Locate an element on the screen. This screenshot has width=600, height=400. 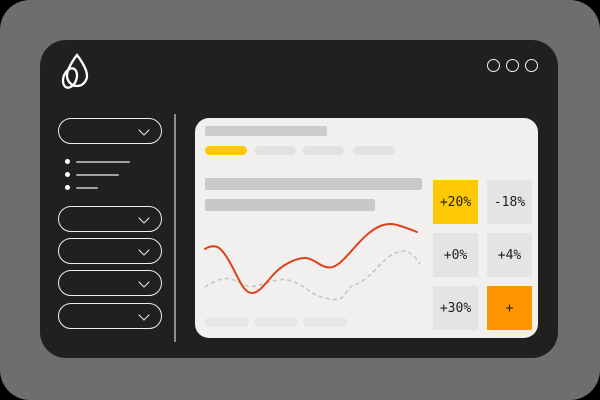
window-controls is located at coordinates (512, 65).